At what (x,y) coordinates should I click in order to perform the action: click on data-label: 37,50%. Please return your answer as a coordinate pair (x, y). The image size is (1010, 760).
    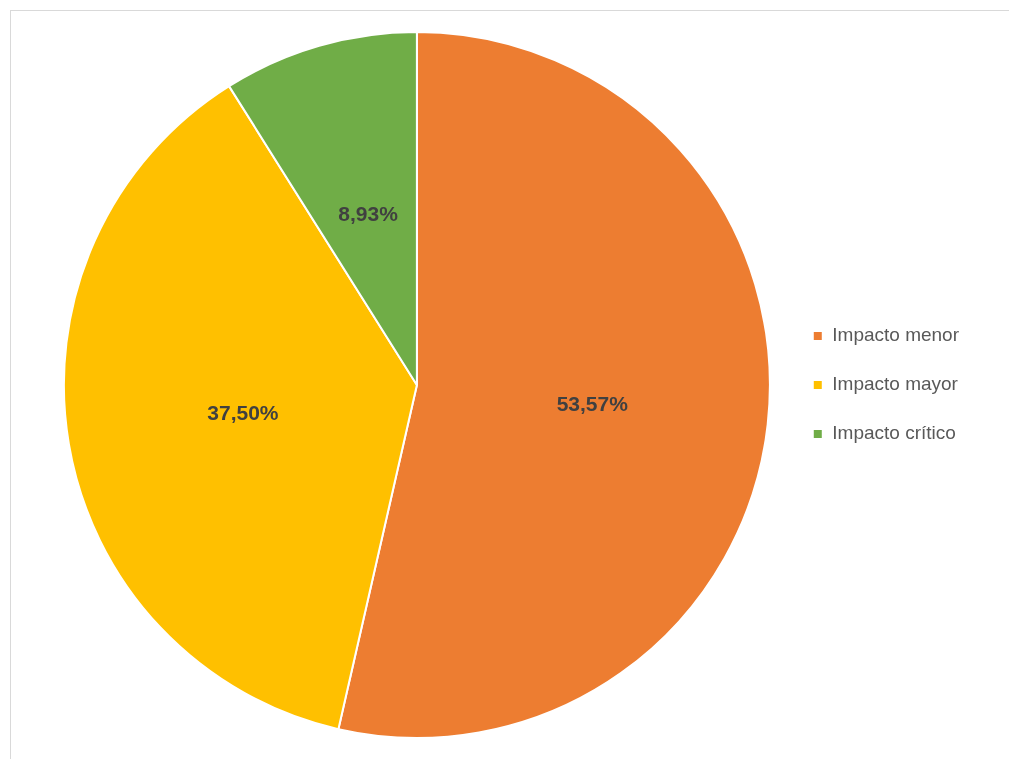
    Looking at the image, I should click on (243, 413).